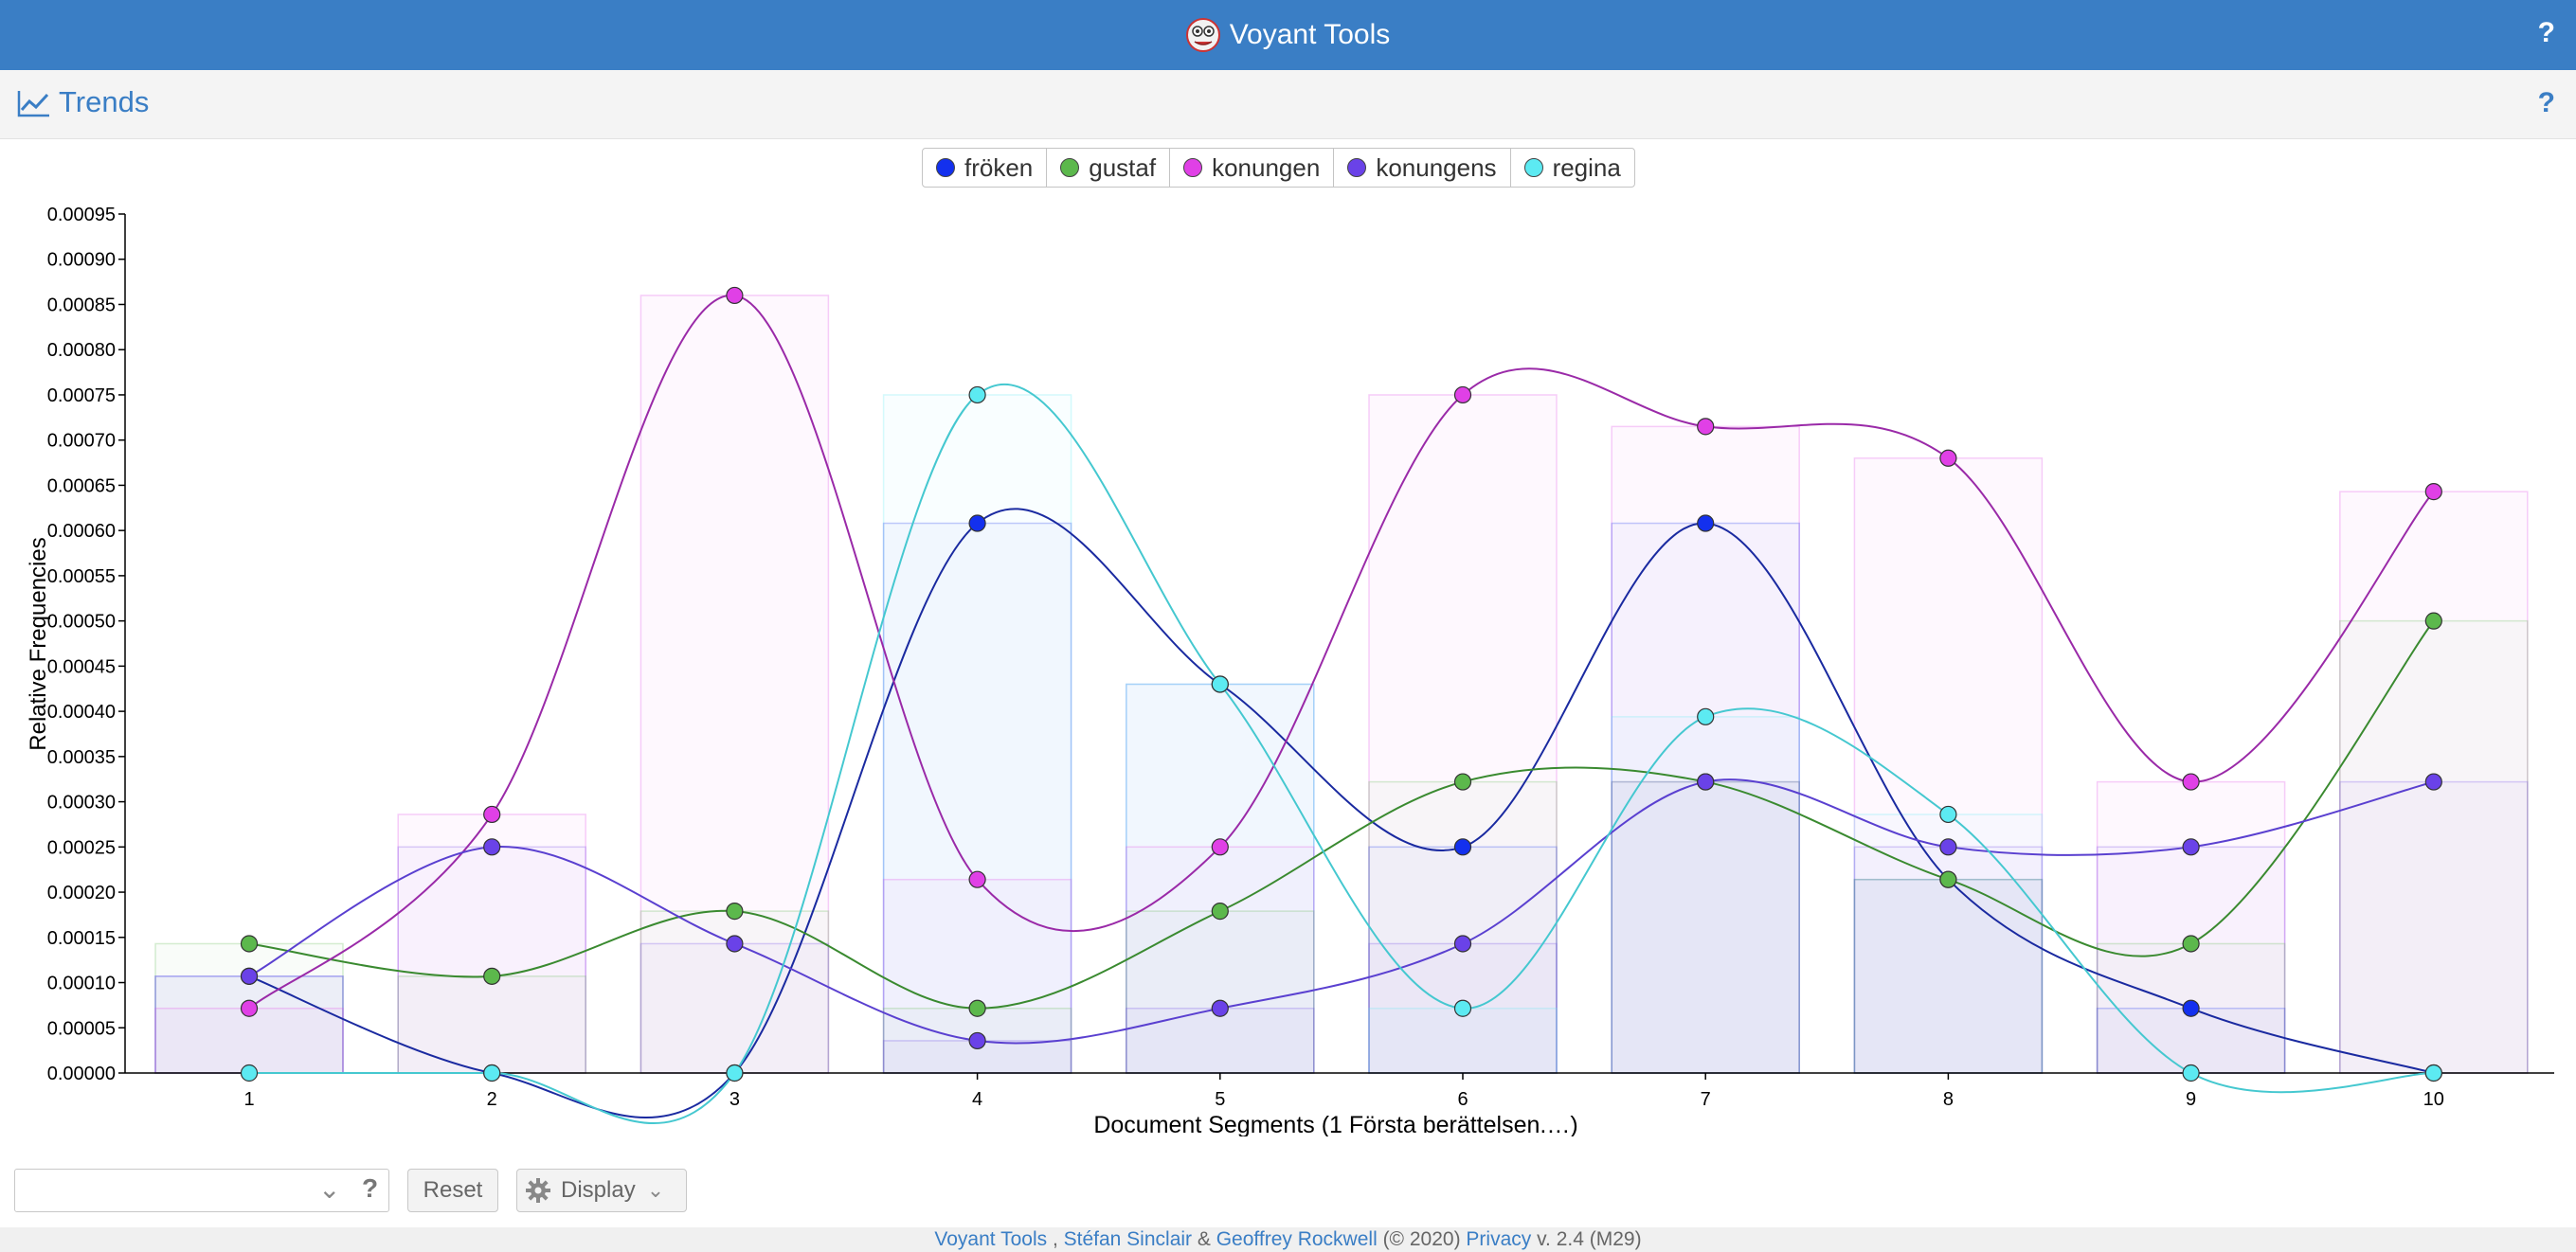 The width and height of the screenshot is (2576, 1252). Describe the element at coordinates (81, 893) in the screenshot. I see `y-tick-label: 0.00020` at that location.